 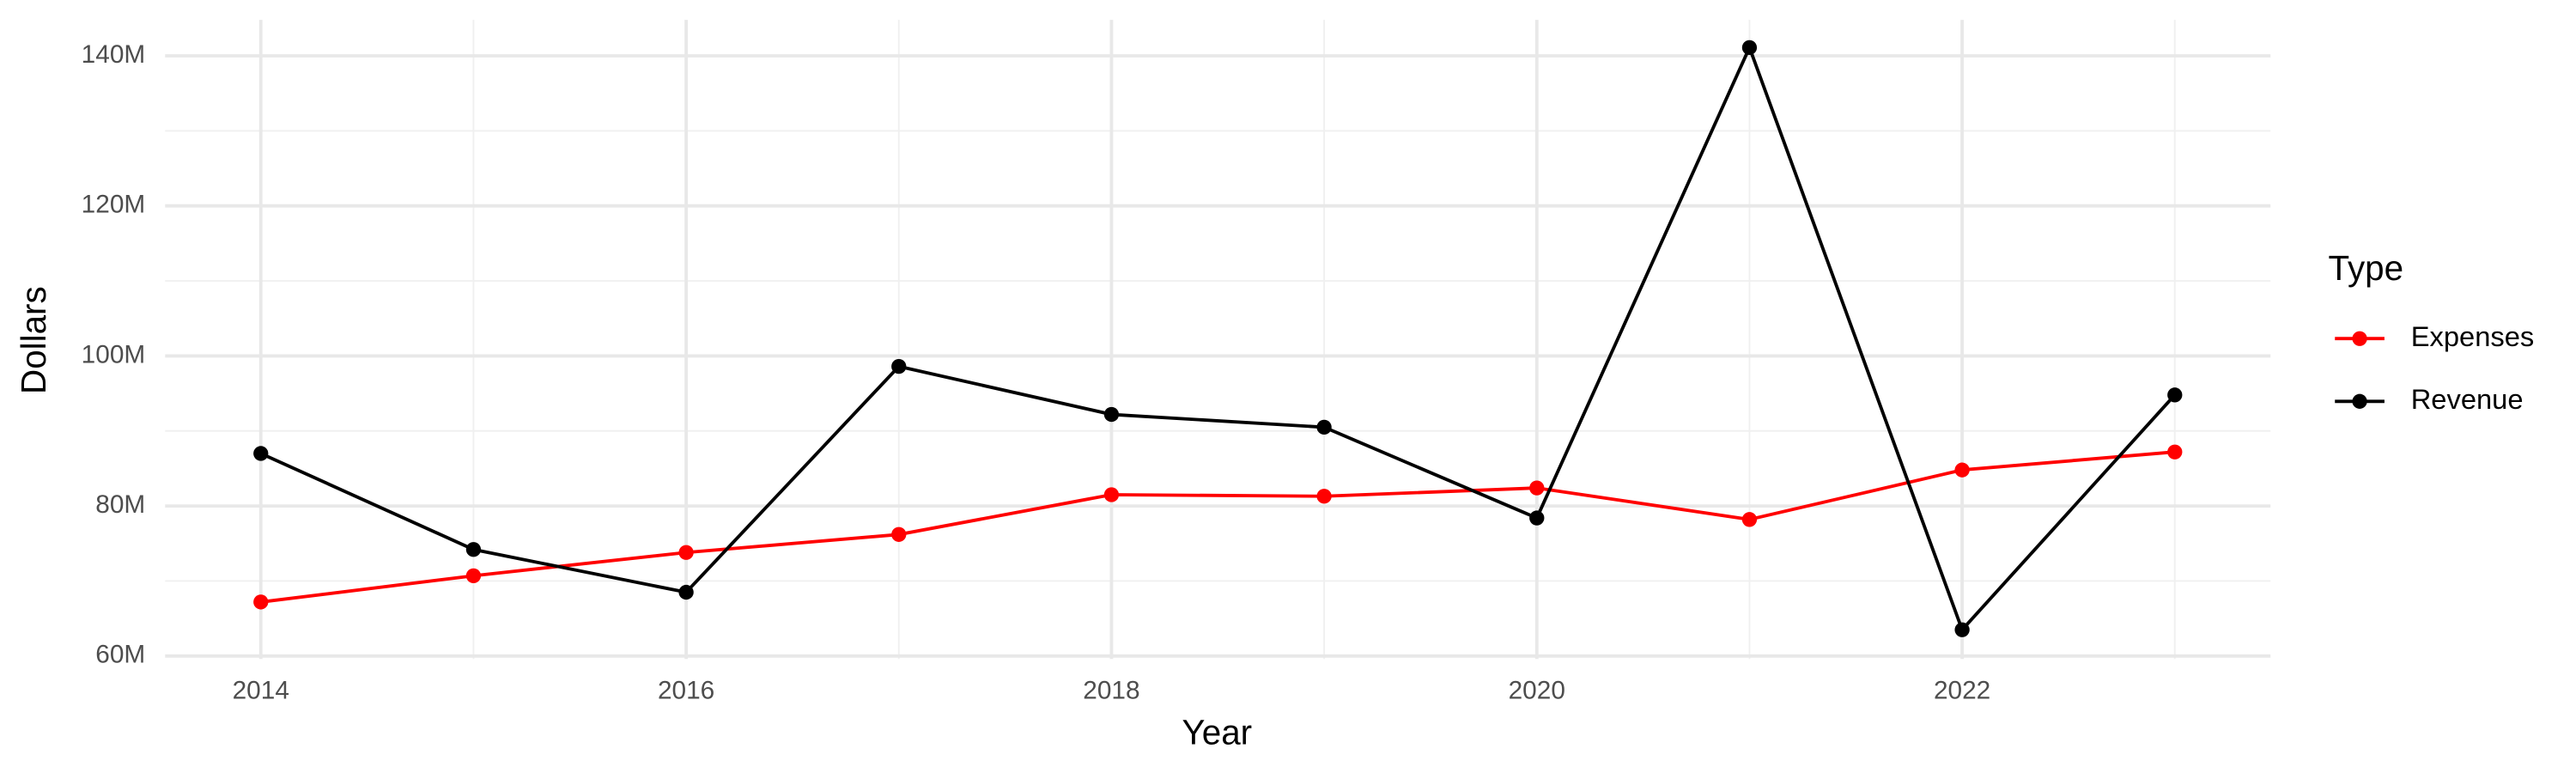 I want to click on y-tick-label: 100M, so click(x=114, y=354).